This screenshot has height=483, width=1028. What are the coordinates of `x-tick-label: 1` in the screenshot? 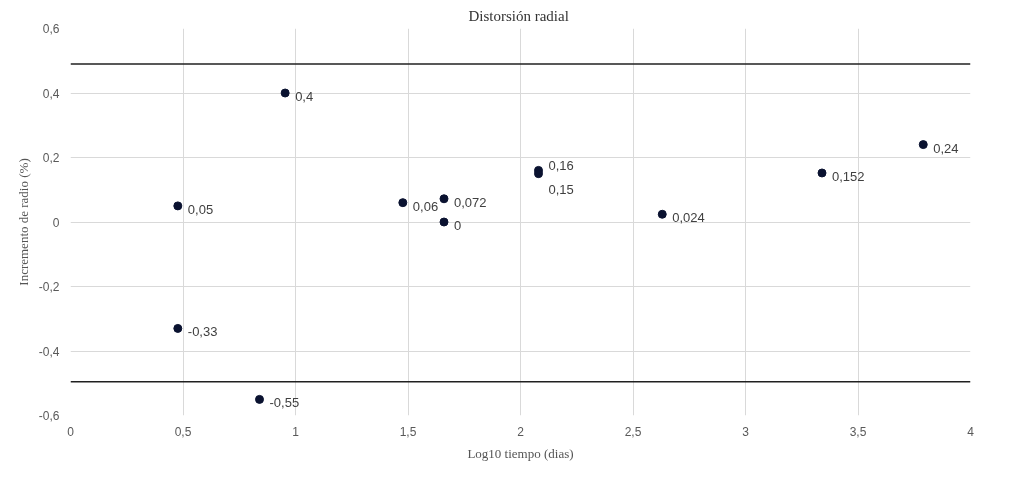 It's located at (296, 431).